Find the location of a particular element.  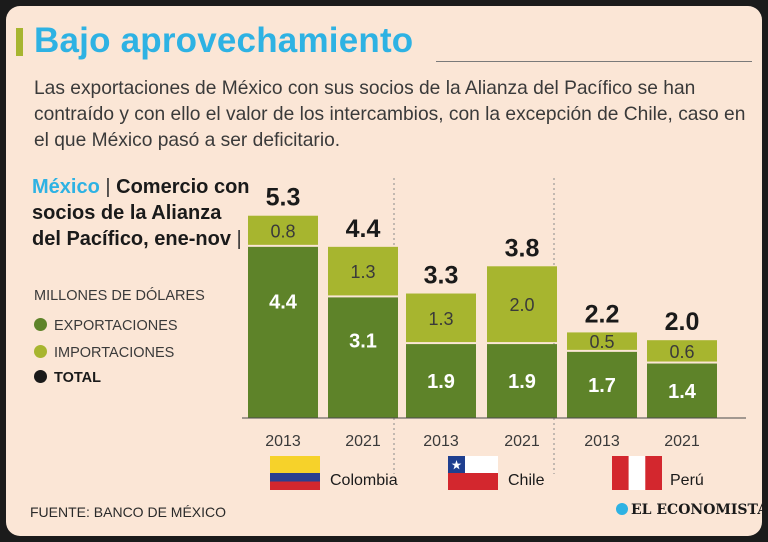

legend-total-label: TOTAL is located at coordinates (77, 378).